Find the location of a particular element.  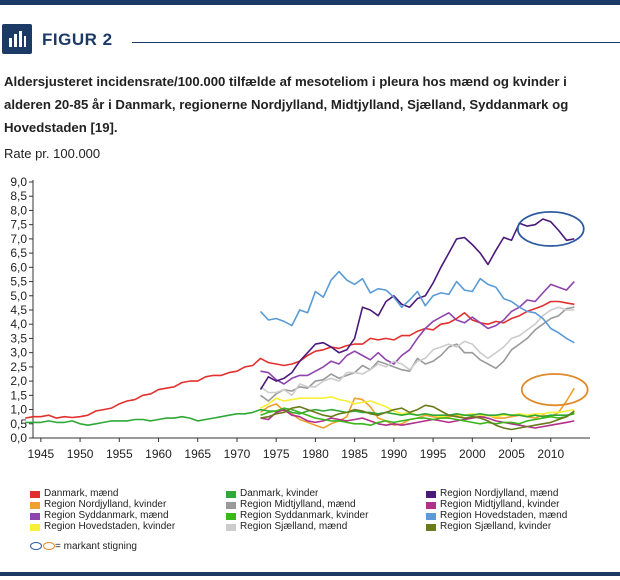

y-tick-label: 3,0 is located at coordinates (18, 353).